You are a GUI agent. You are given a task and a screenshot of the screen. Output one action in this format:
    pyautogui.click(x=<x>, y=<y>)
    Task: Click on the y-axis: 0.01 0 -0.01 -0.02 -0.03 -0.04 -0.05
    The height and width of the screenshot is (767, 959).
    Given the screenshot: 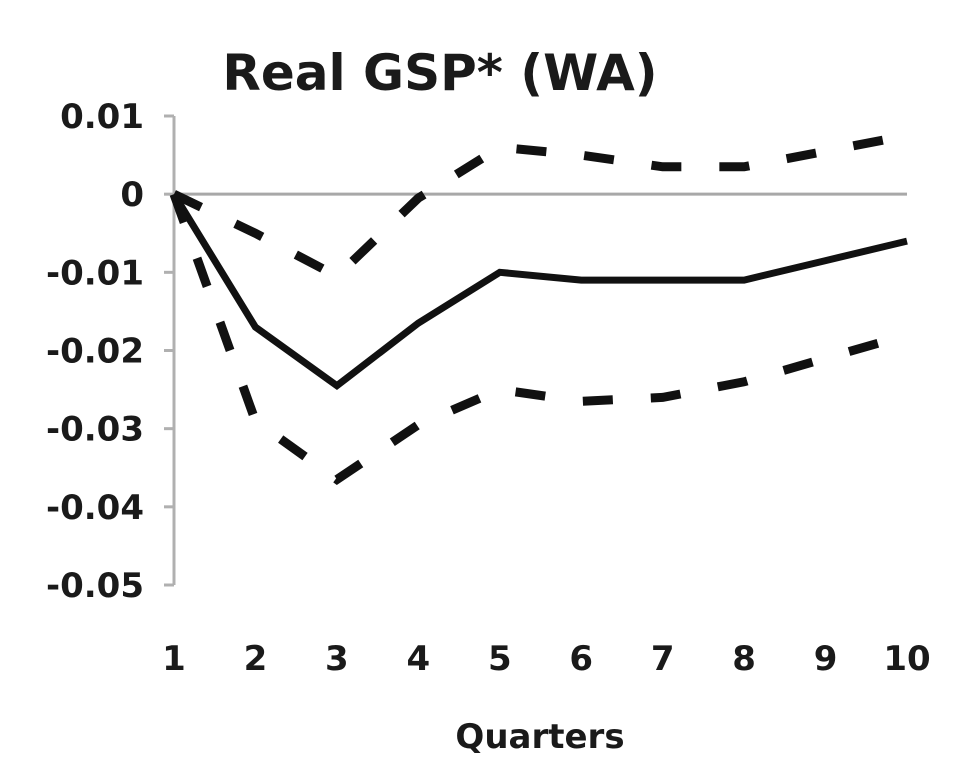 What is the action you would take?
    pyautogui.click(x=111, y=351)
    